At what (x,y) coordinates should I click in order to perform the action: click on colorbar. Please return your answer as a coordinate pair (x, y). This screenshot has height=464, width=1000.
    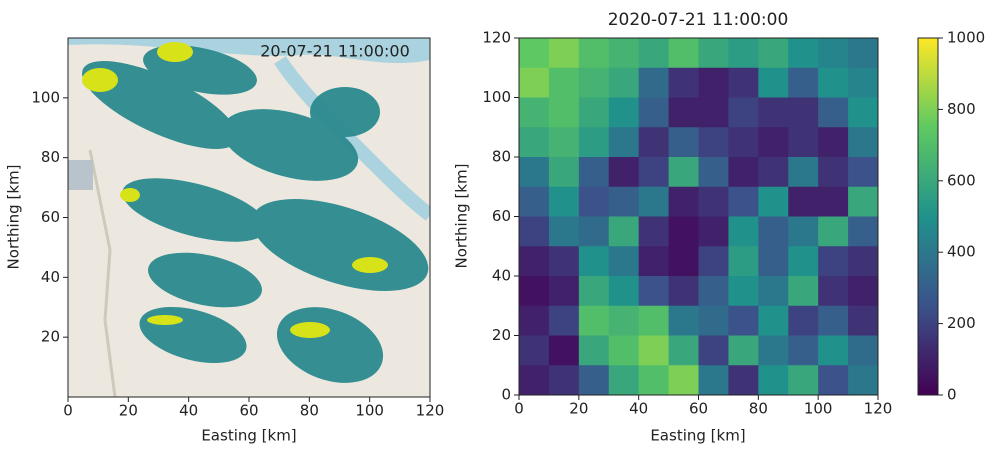
    Looking at the image, I should click on (928, 216).